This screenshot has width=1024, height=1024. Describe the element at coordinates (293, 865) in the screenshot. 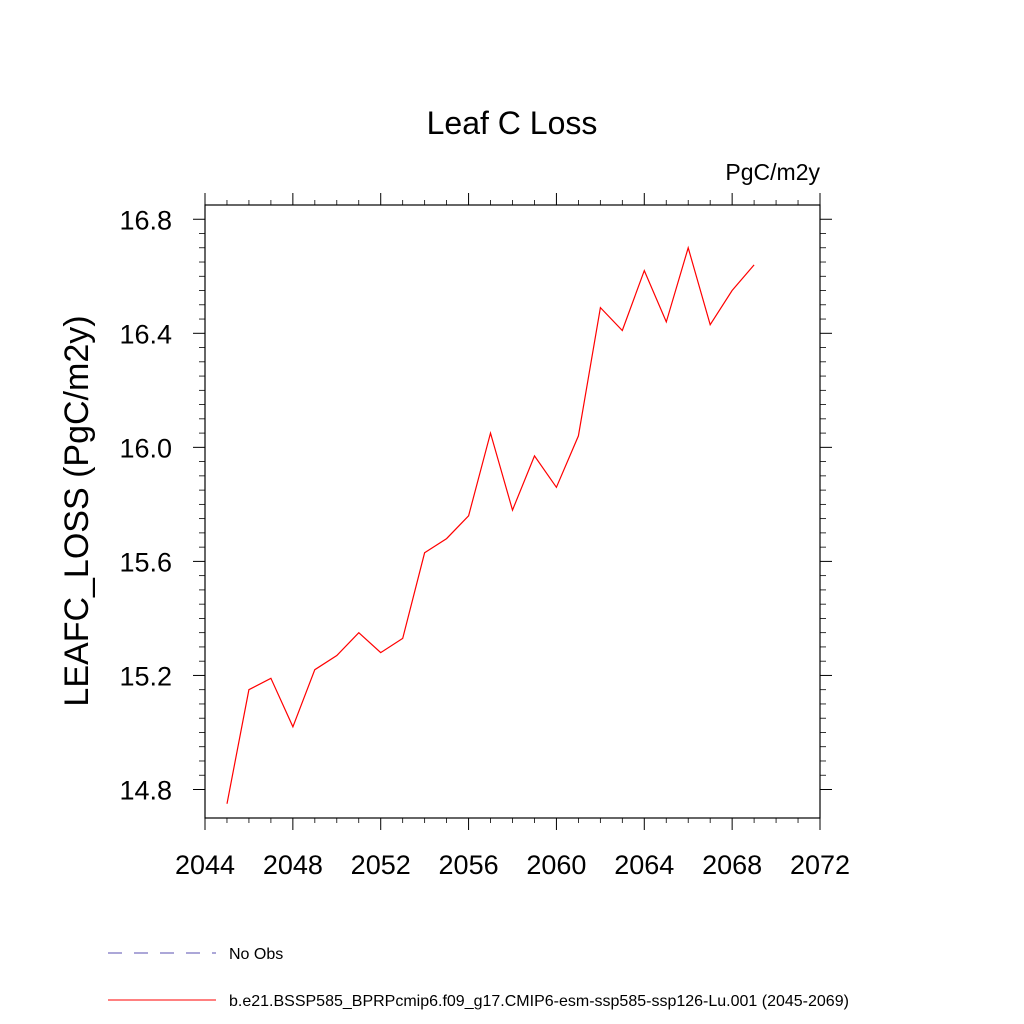

I see `x-tick-label: 2048` at that location.